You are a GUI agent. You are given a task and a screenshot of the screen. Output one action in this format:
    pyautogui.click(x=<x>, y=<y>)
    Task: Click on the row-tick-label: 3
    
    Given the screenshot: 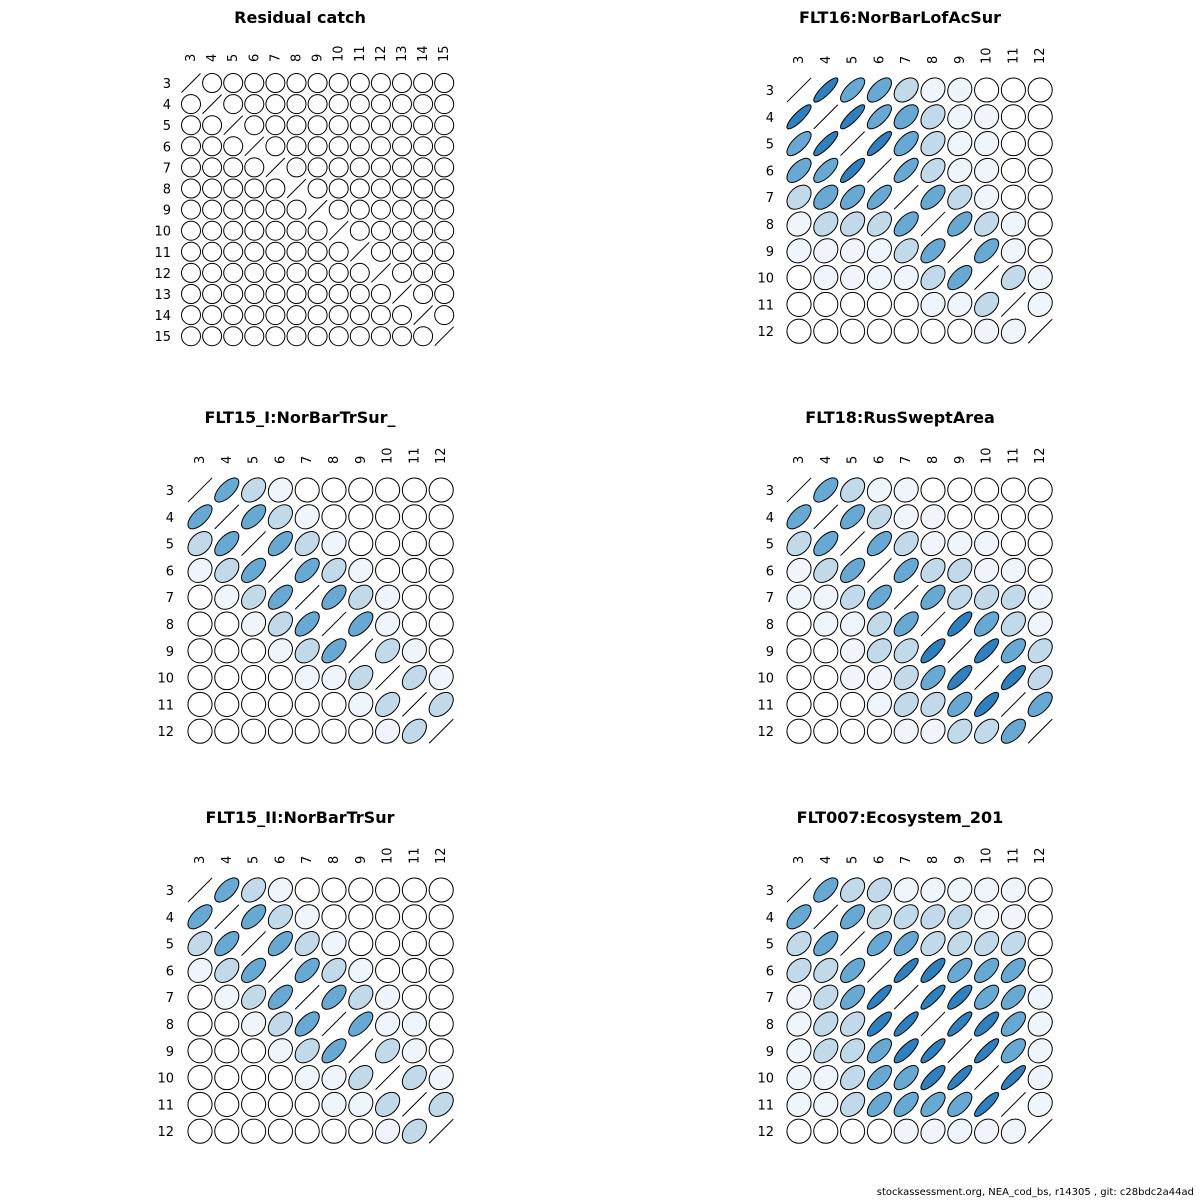 What is the action you would take?
    pyautogui.click(x=170, y=491)
    